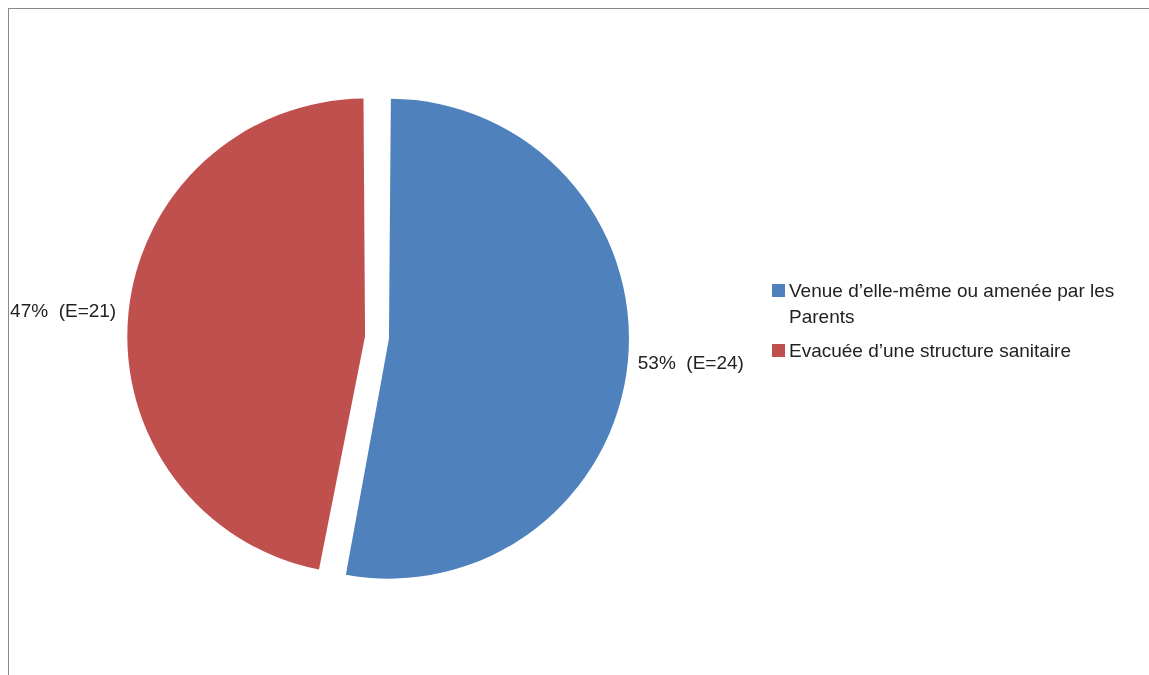 This screenshot has width=1149, height=675. What do you see at coordinates (63, 310) in the screenshot?
I see `data-label: 47% (E=21)` at bounding box center [63, 310].